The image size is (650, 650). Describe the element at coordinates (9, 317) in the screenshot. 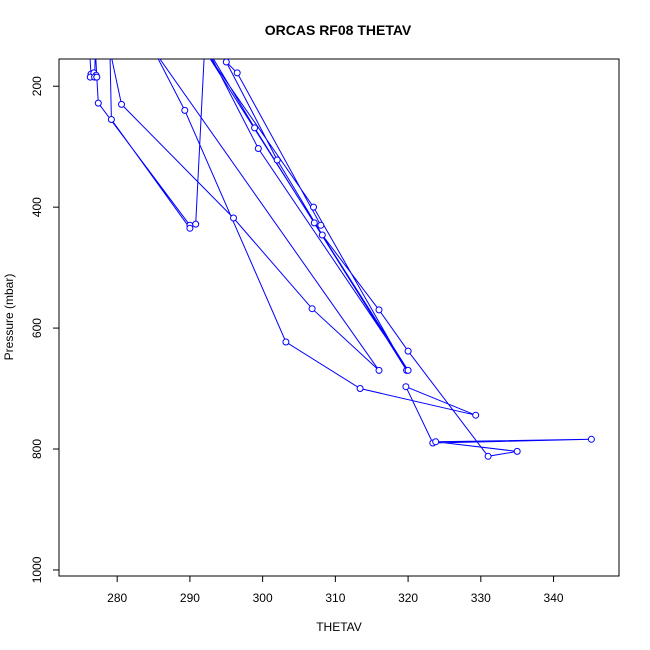

I see `y-axis-label: Pressure (mbar)` at that location.